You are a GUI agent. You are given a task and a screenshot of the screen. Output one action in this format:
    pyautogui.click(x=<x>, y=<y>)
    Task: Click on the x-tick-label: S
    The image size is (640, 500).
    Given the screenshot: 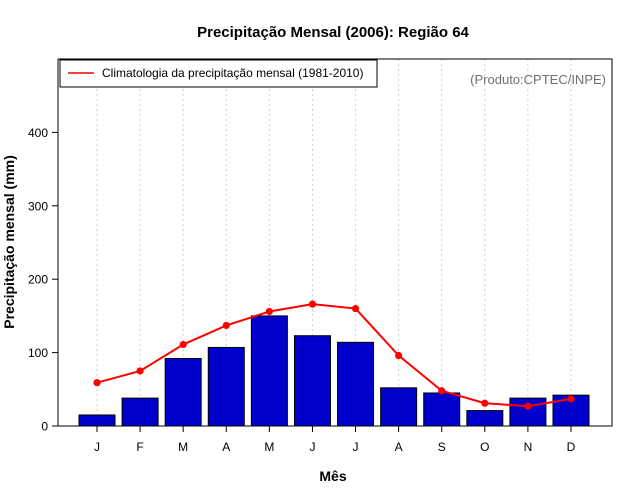 What is the action you would take?
    pyautogui.click(x=442, y=447)
    